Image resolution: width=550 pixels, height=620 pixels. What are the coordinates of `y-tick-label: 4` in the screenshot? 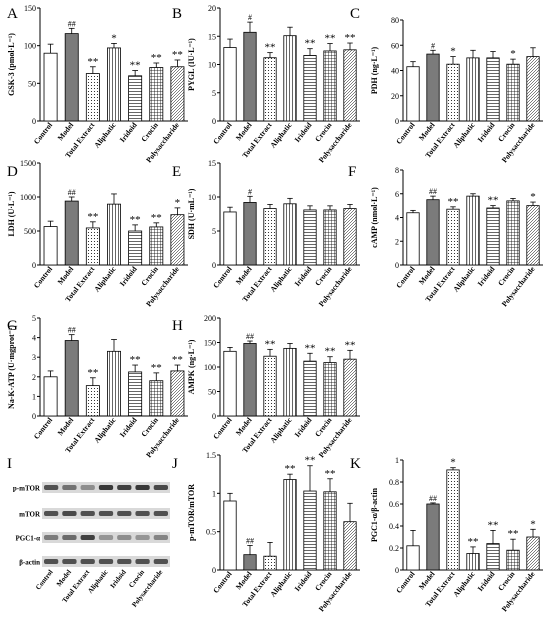 It's located at (34, 338).